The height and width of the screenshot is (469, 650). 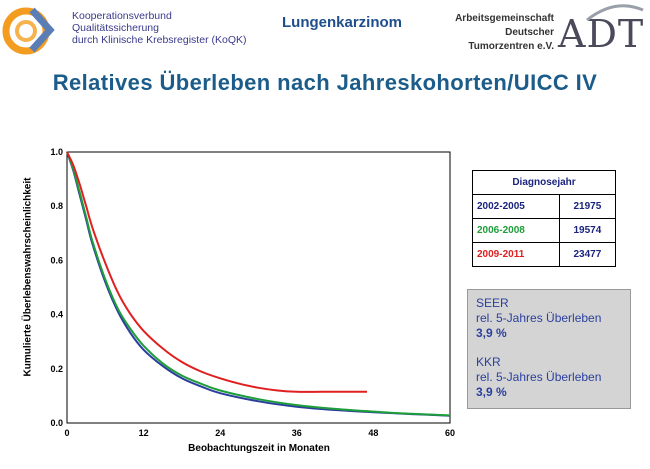 What do you see at coordinates (56, 152) in the screenshot?
I see `y-tick-label: 1.0` at bounding box center [56, 152].